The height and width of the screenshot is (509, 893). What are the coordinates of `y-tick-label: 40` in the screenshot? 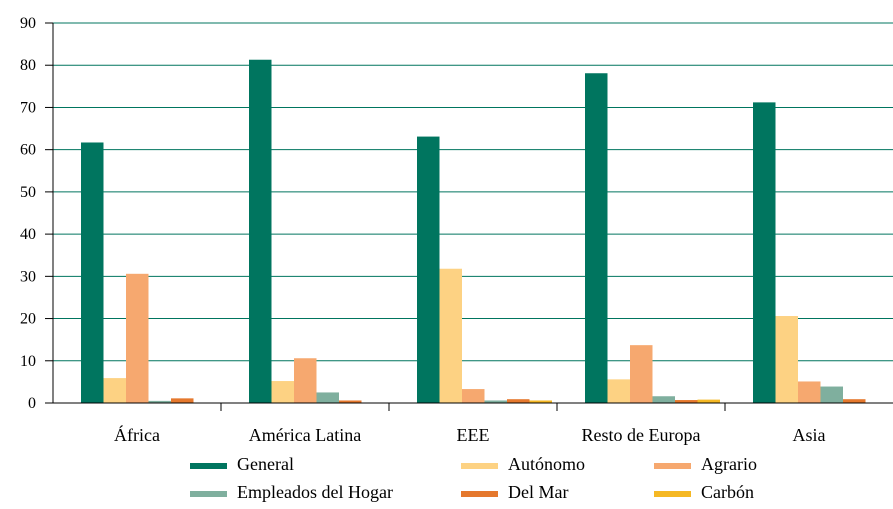 It's located at (28, 234).